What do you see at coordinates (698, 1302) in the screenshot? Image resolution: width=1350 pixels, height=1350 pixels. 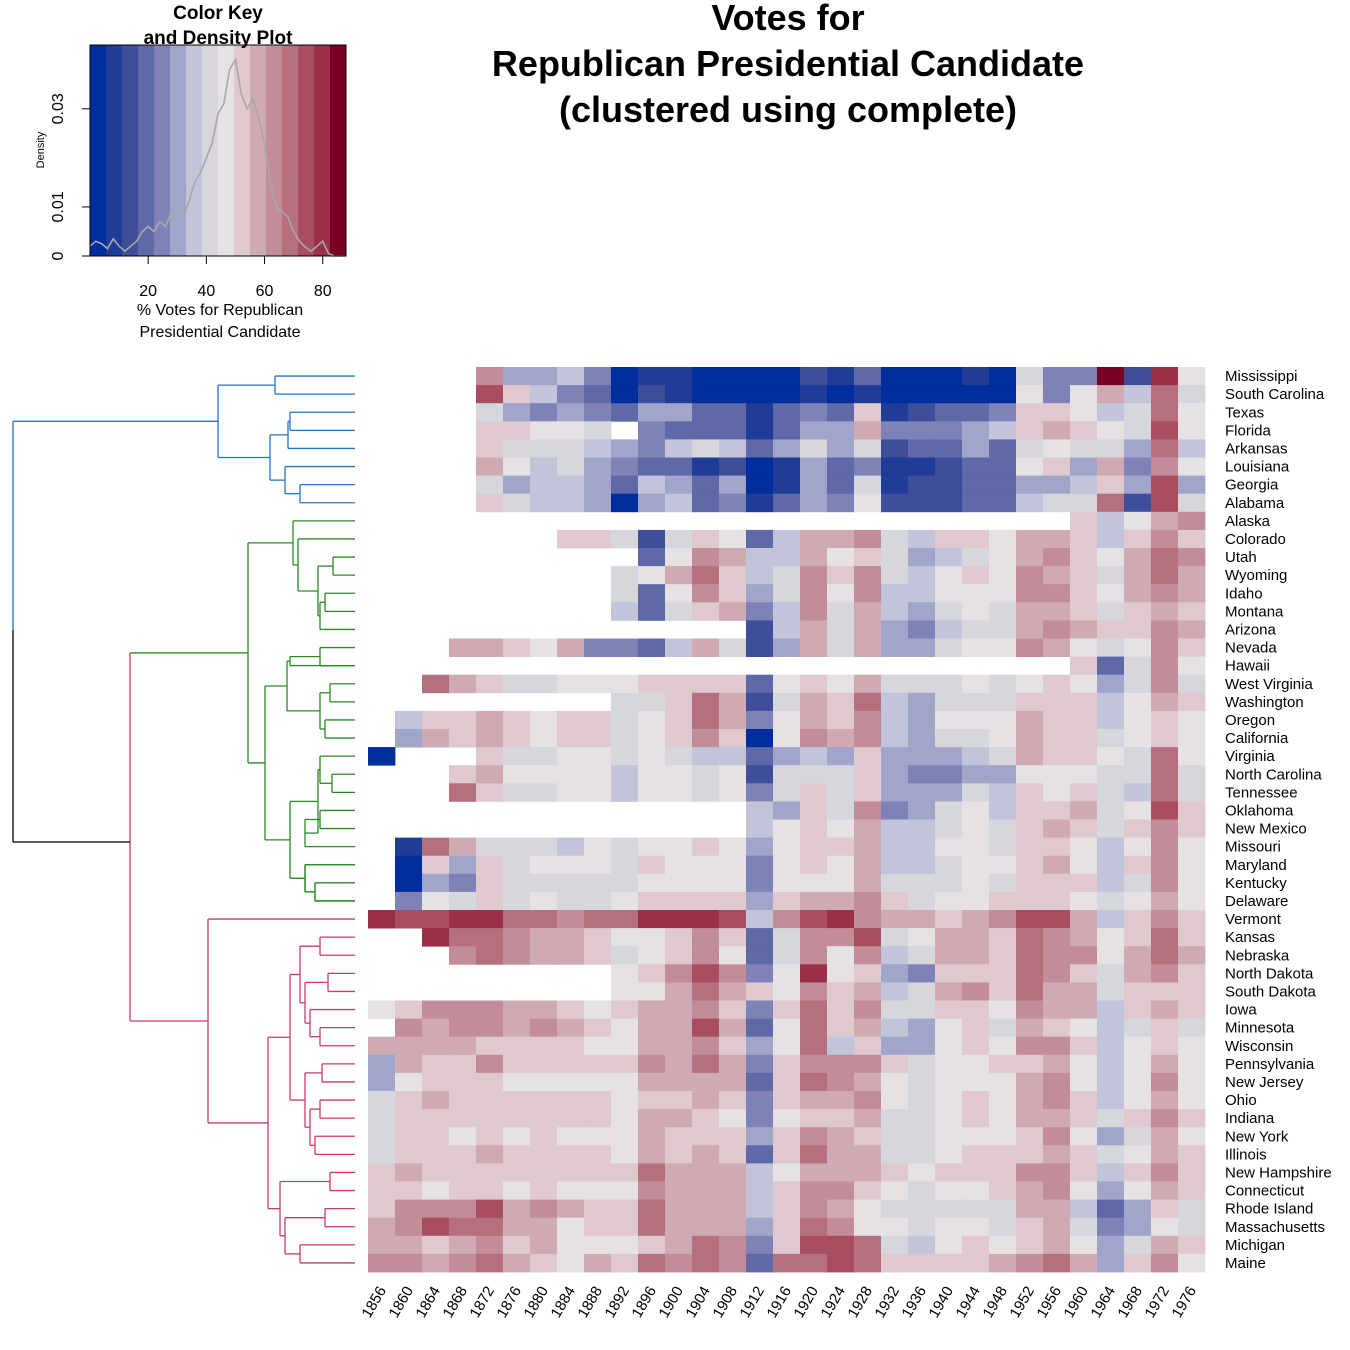 I see `column-label: 1904` at bounding box center [698, 1302].